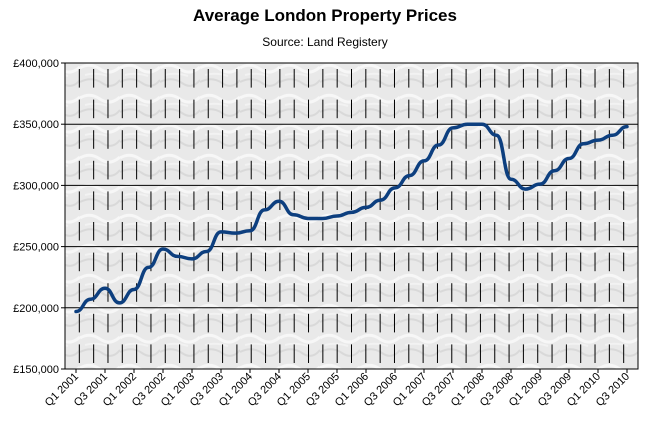 The height and width of the screenshot is (424, 650). What do you see at coordinates (36, 125) in the screenshot?
I see `y-tick-label: £350,000` at bounding box center [36, 125].